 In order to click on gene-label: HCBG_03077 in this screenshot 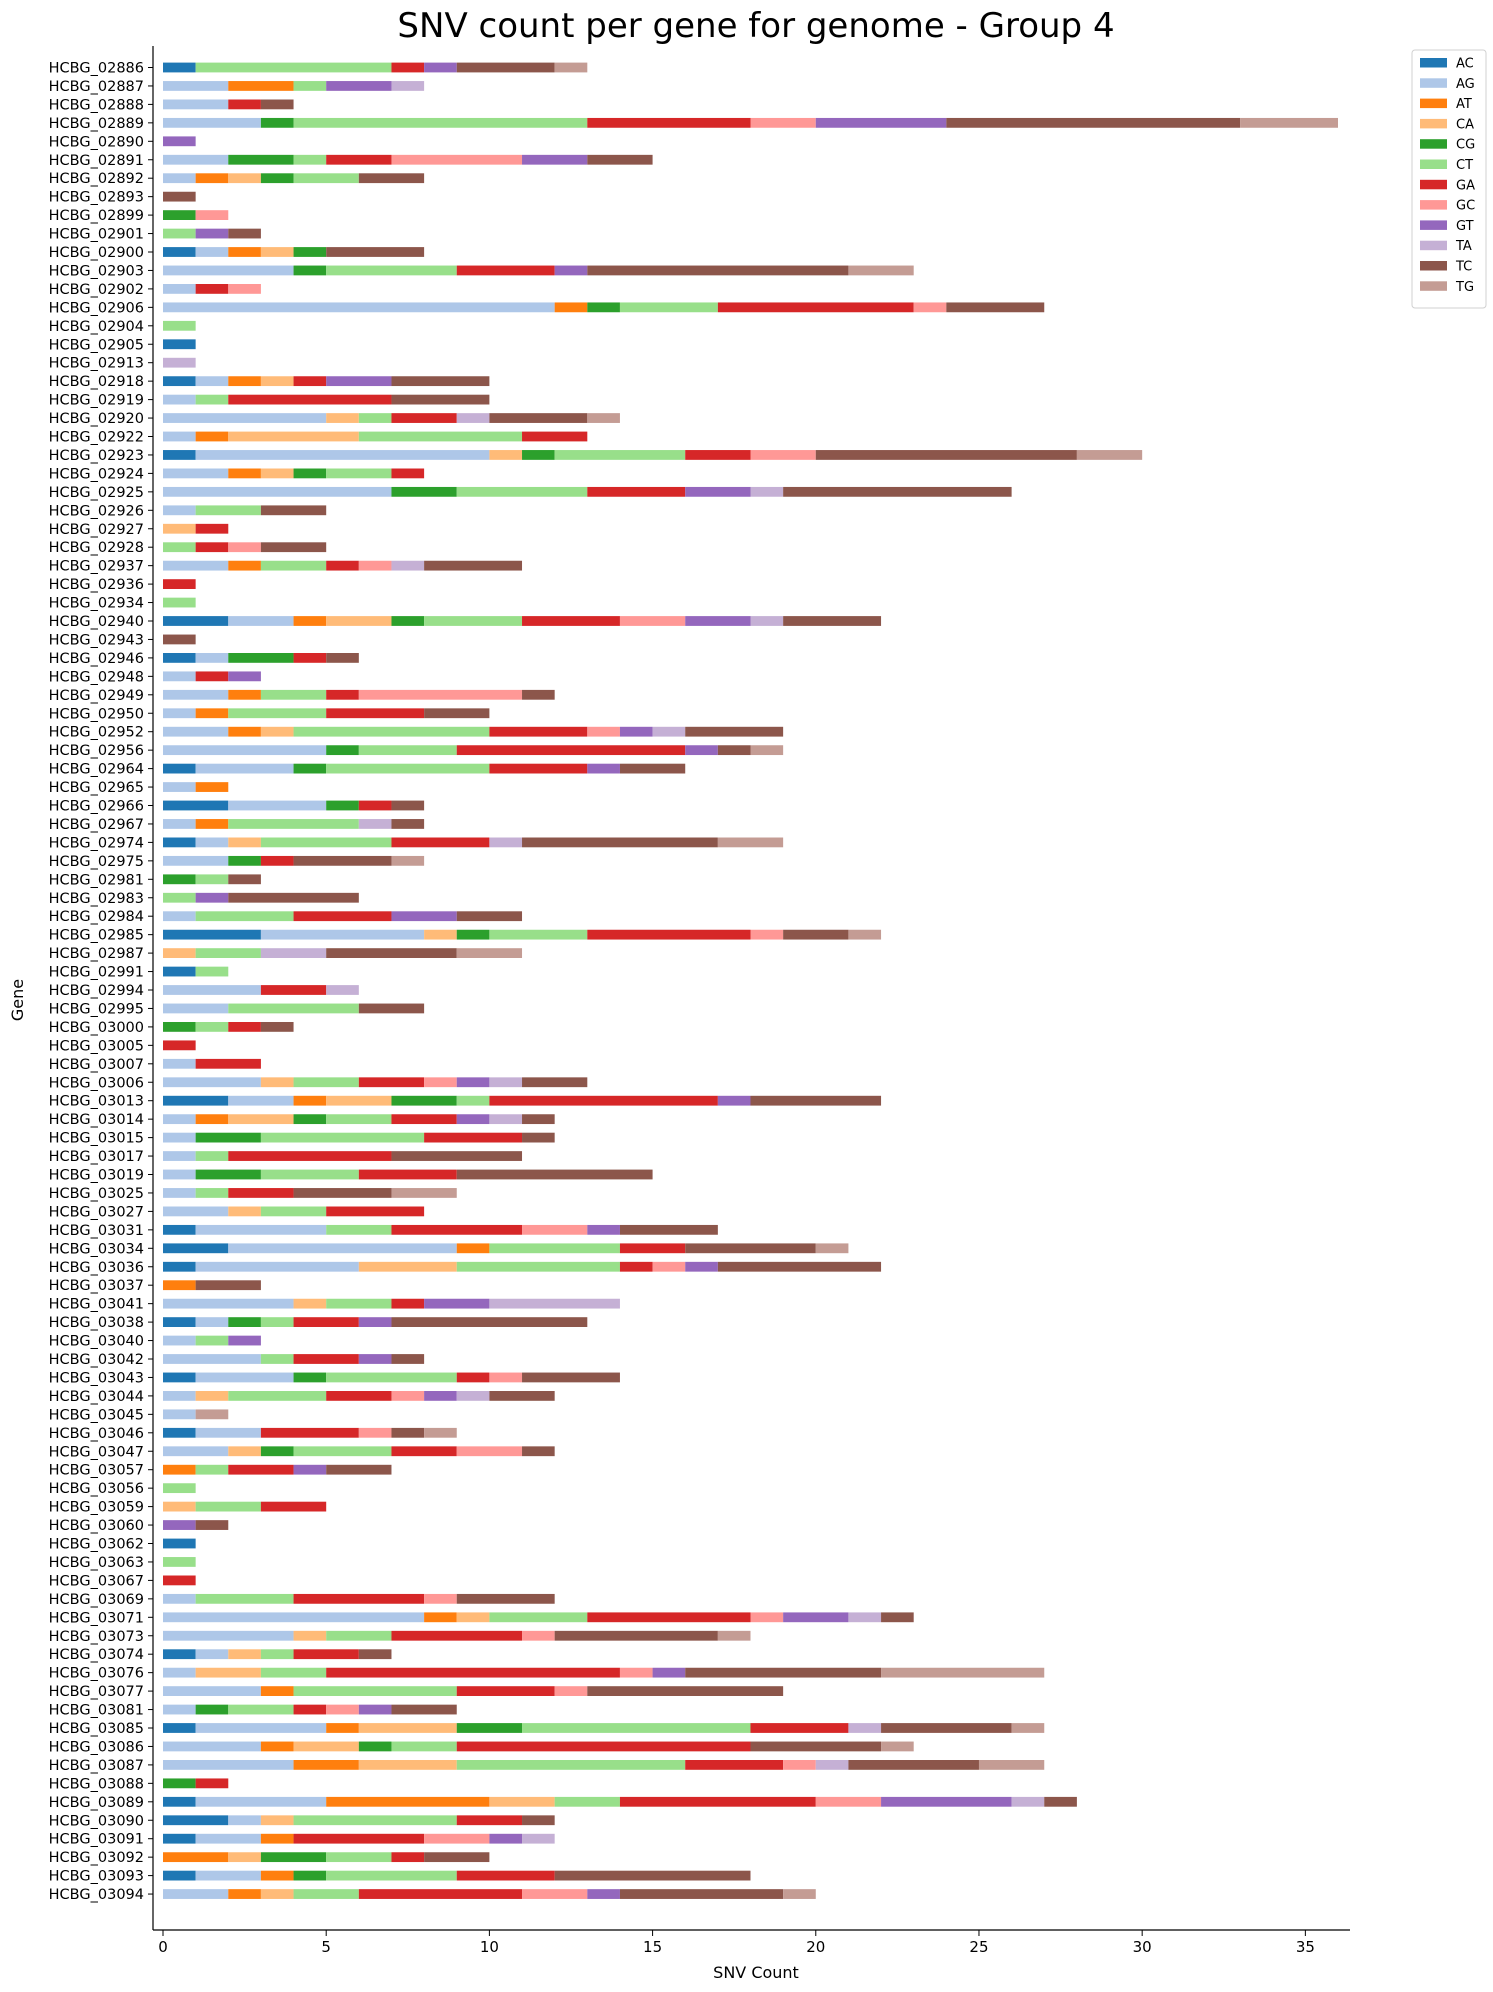, I will do `click(96, 1692)`.